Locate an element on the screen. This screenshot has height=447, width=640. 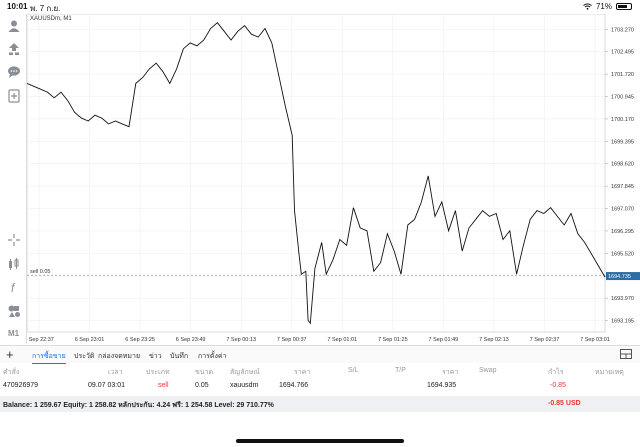
indicators-icon is located at coordinates (13, 263).